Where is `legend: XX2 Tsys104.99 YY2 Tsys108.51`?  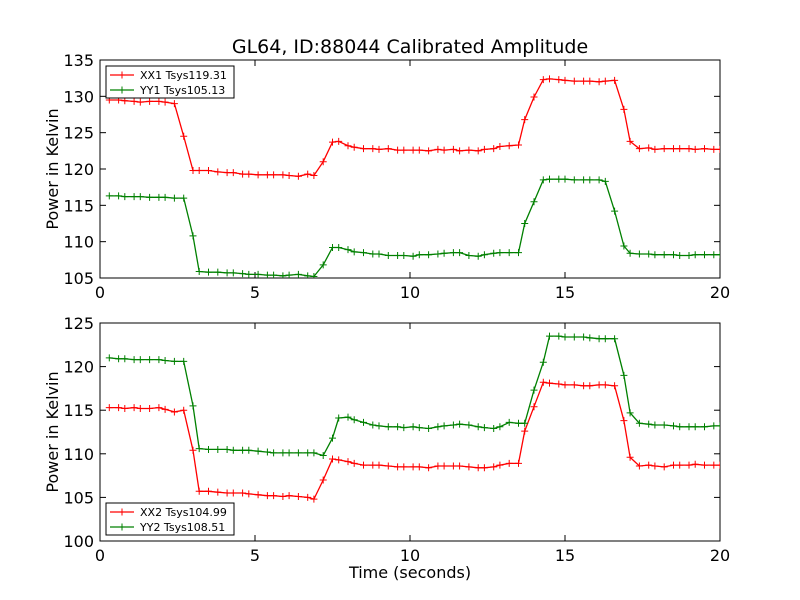
legend: XX2 Tsys104.99 YY2 Tsys108.51 is located at coordinates (170, 519).